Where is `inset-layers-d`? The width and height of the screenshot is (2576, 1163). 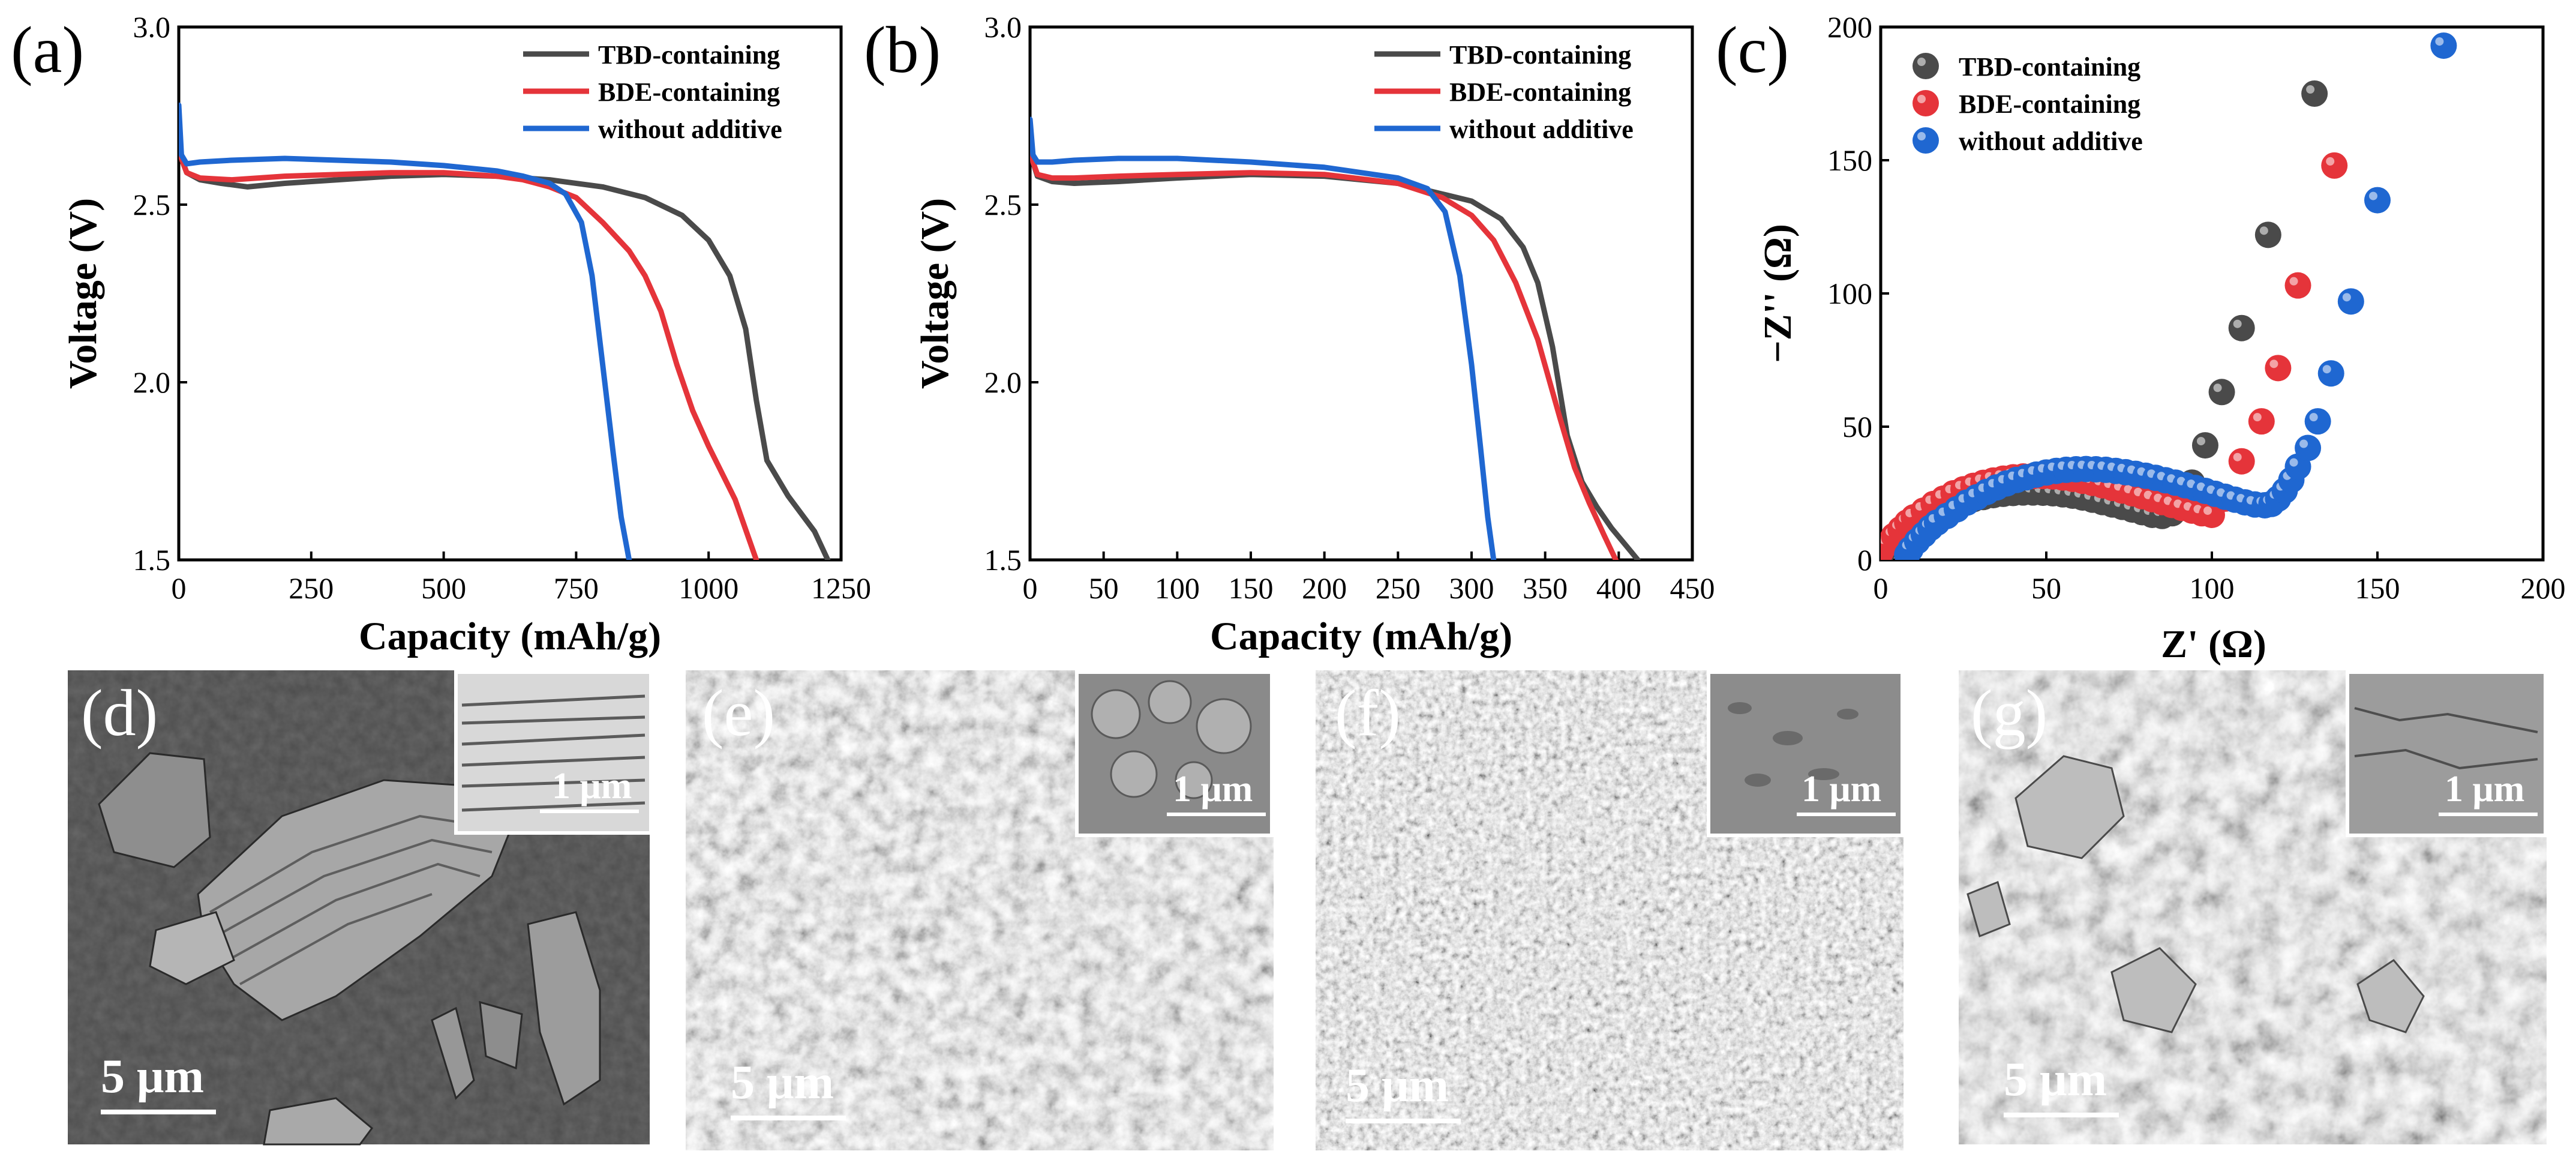 inset-layers-d is located at coordinates (553, 753).